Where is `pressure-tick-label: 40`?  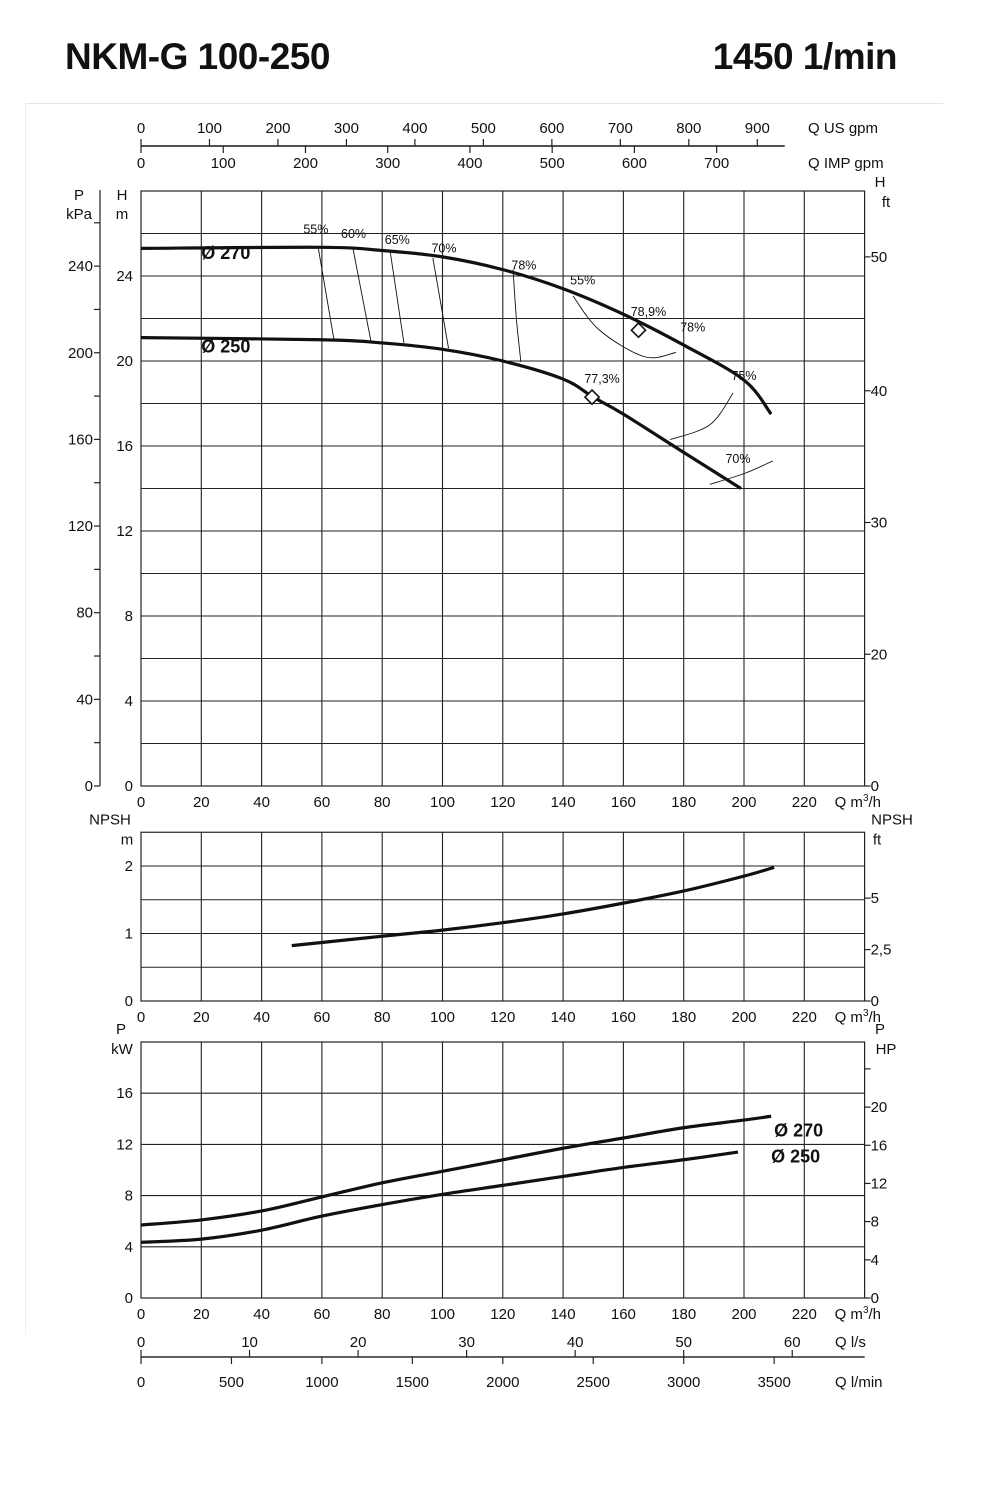
pressure-tick-label: 40 is located at coordinates (84, 699).